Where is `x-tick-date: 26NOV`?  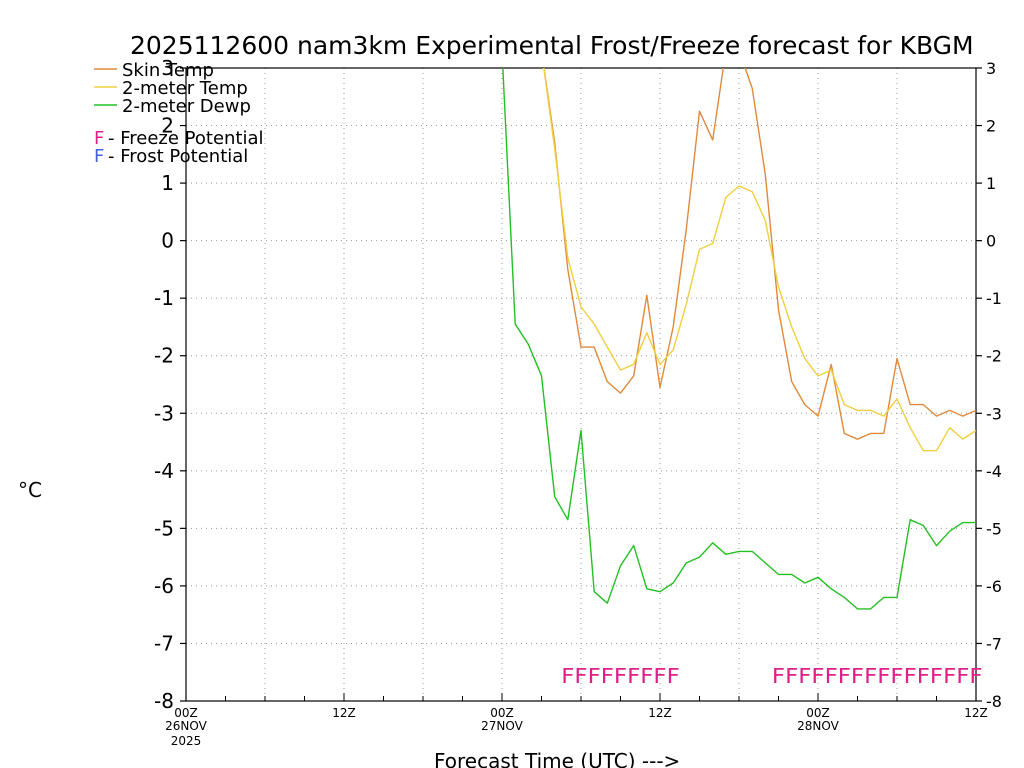
x-tick-date: 26NOV is located at coordinates (186, 726).